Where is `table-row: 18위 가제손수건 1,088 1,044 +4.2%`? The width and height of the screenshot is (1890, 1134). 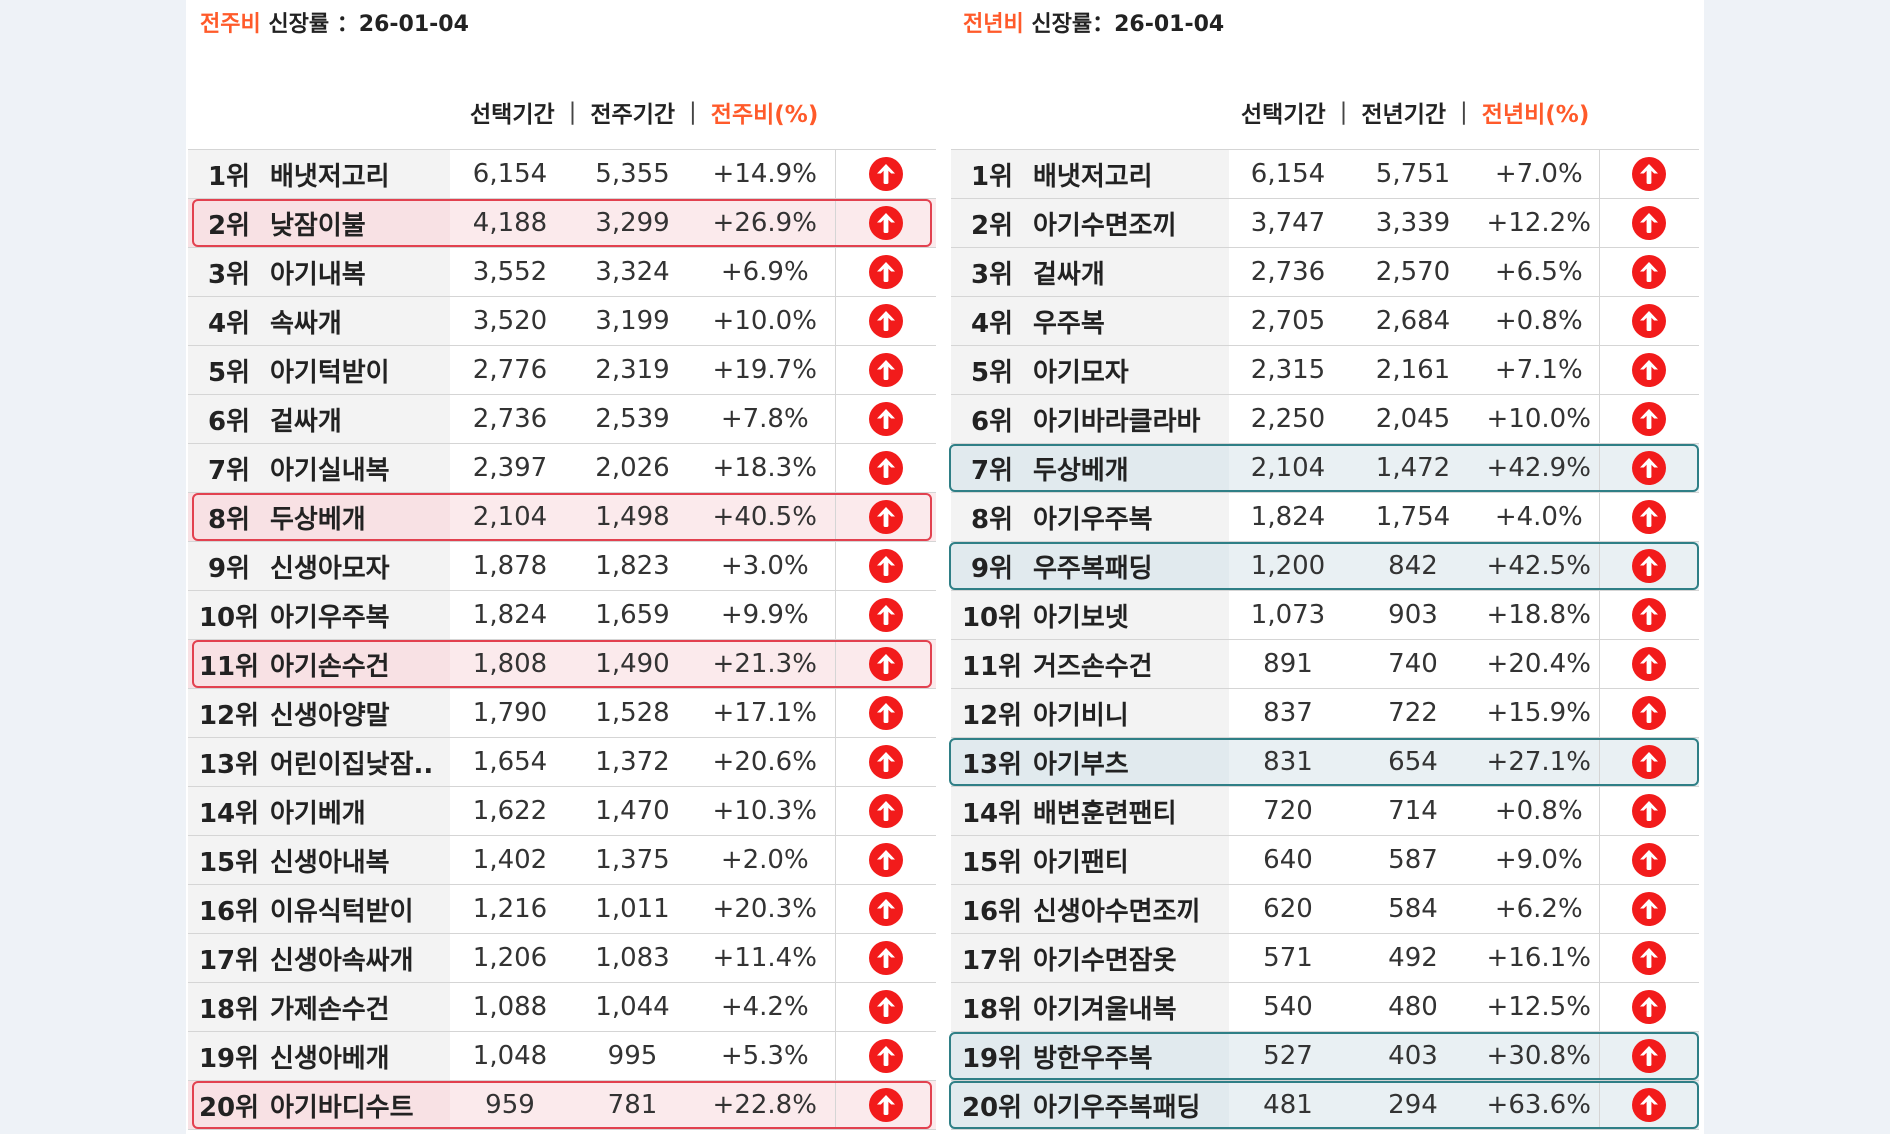
table-row: 18위 가제손수건 1,088 1,044 +4.2% is located at coordinates (562, 1007).